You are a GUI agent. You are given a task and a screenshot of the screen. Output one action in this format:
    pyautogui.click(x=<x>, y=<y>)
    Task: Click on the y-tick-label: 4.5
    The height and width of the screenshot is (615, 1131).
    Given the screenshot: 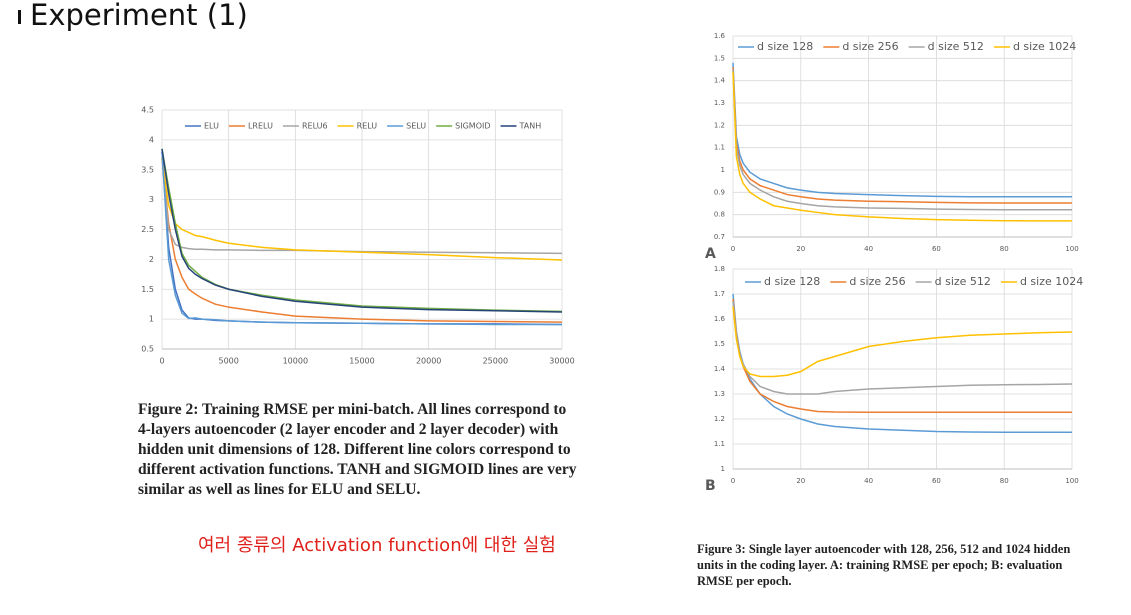 What is the action you would take?
    pyautogui.click(x=147, y=110)
    